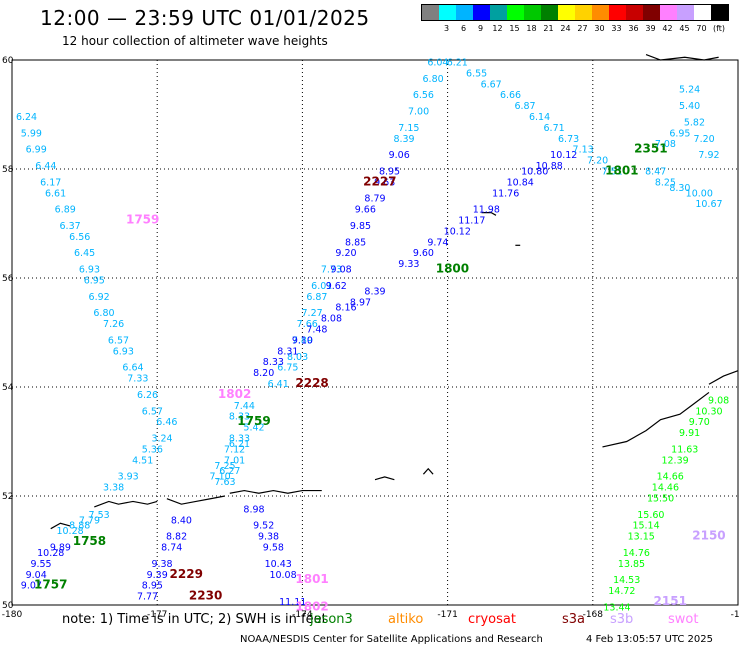 This screenshot has width=740, height=650. I want to click on legend-tick-label: 6, so click(463, 28).